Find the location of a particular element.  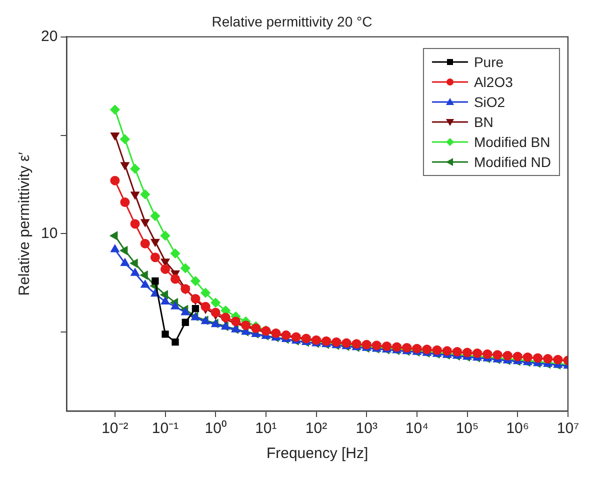

y-axis-title: Relative permittivity ε′ is located at coordinates (25, 224).